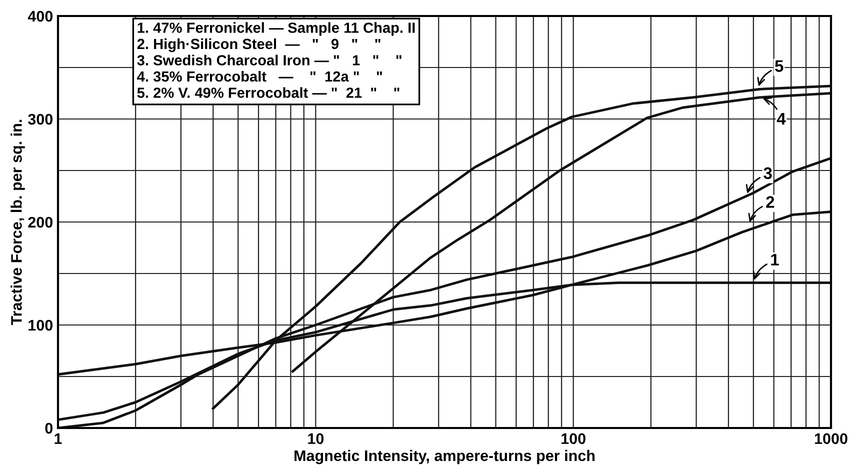 This screenshot has width=855, height=470. I want to click on annotation: 3. Swedish Charcoal Iron — " 1 " ", so click(269, 60).